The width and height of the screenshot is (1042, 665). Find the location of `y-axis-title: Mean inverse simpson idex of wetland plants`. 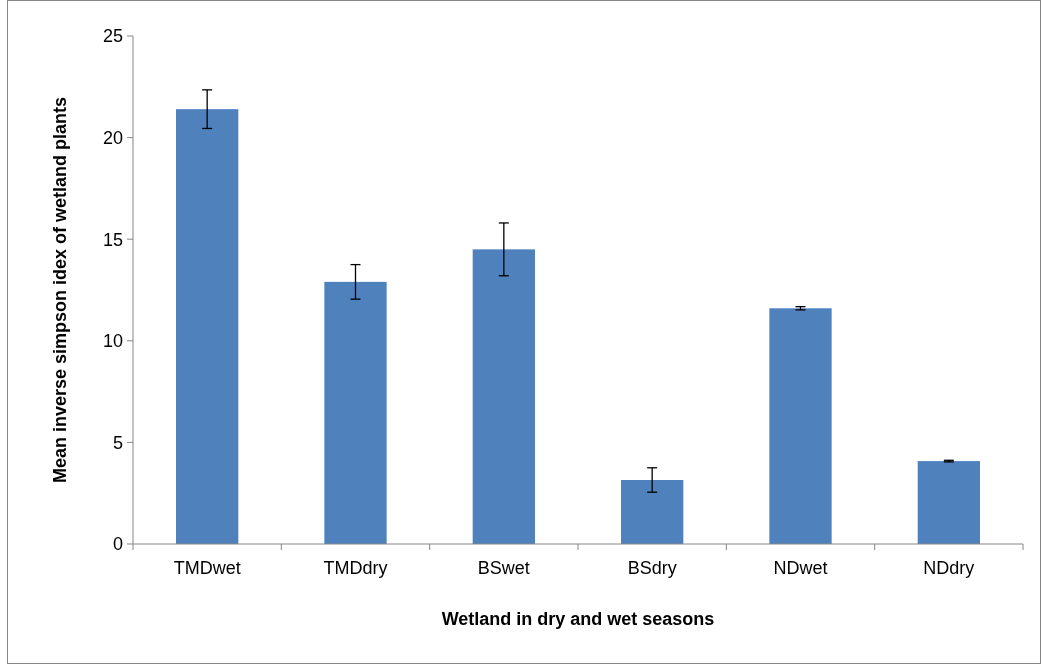

y-axis-title: Mean inverse simpson idex of wetland plants is located at coordinates (60, 290).